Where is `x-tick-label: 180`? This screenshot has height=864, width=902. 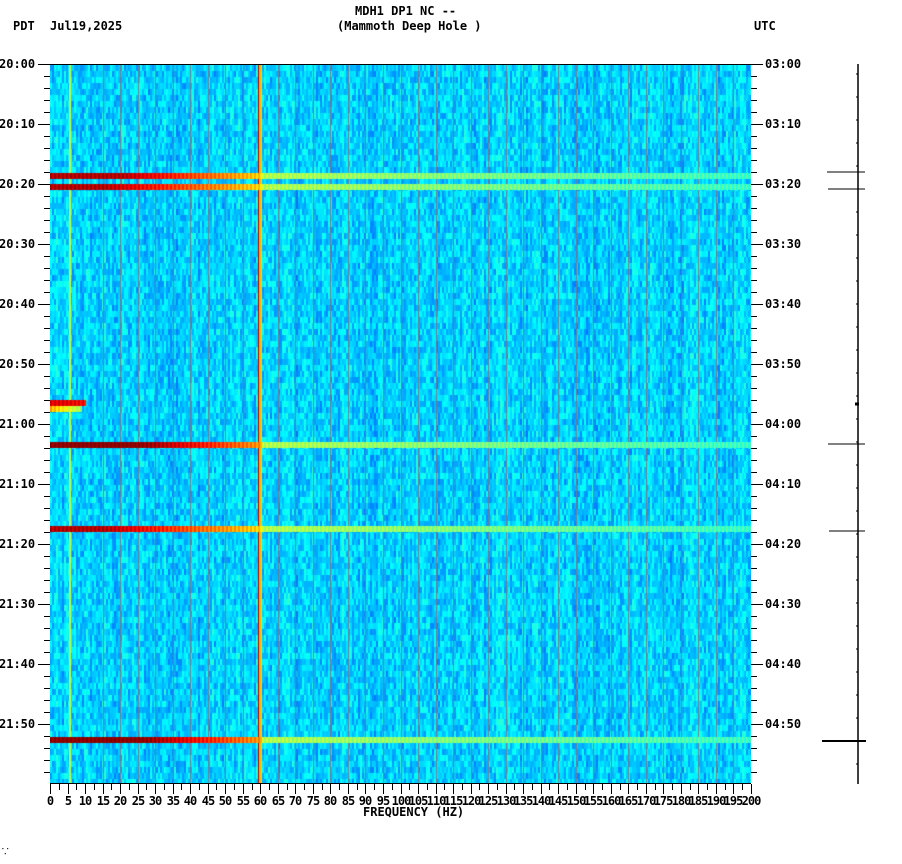 x-tick-label: 180 is located at coordinates (681, 801).